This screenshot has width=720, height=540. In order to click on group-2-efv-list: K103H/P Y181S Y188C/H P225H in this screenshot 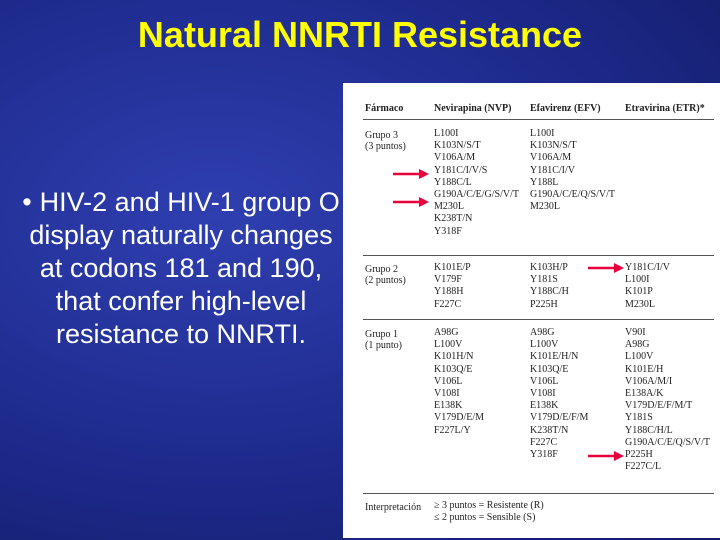, I will do `click(549, 286)`.